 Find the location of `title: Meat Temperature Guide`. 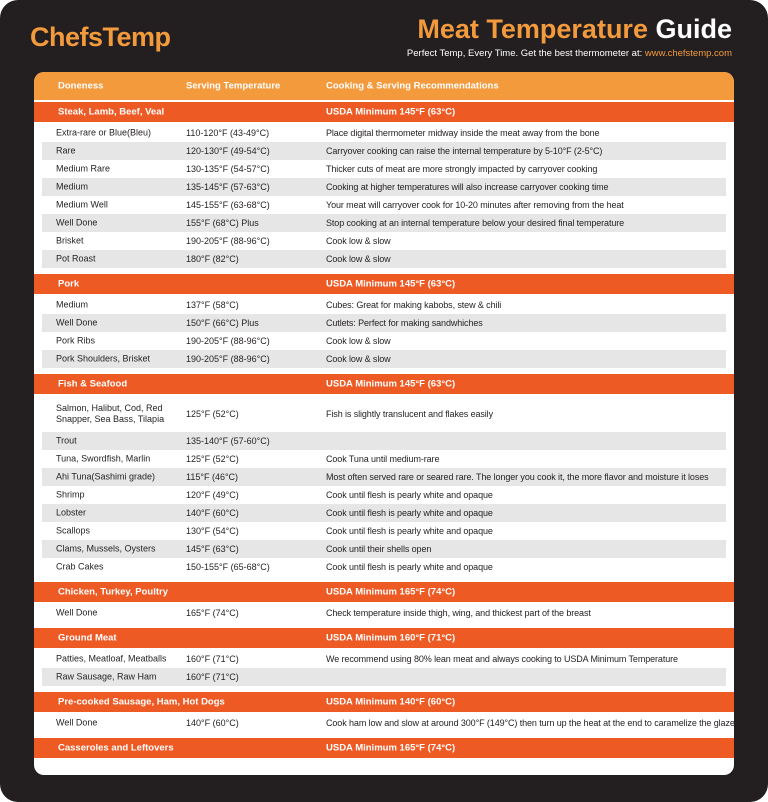

title: Meat Temperature Guide is located at coordinates (574, 29).